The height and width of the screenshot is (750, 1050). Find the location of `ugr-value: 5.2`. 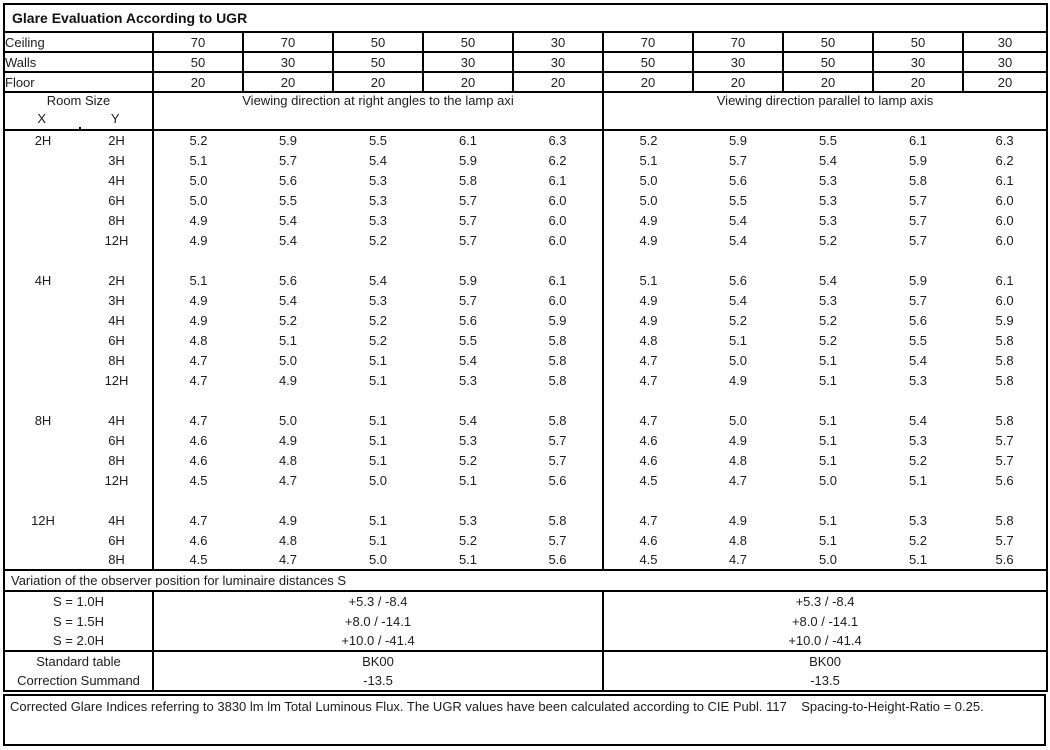

ugr-value: 5.2 is located at coordinates (828, 320).